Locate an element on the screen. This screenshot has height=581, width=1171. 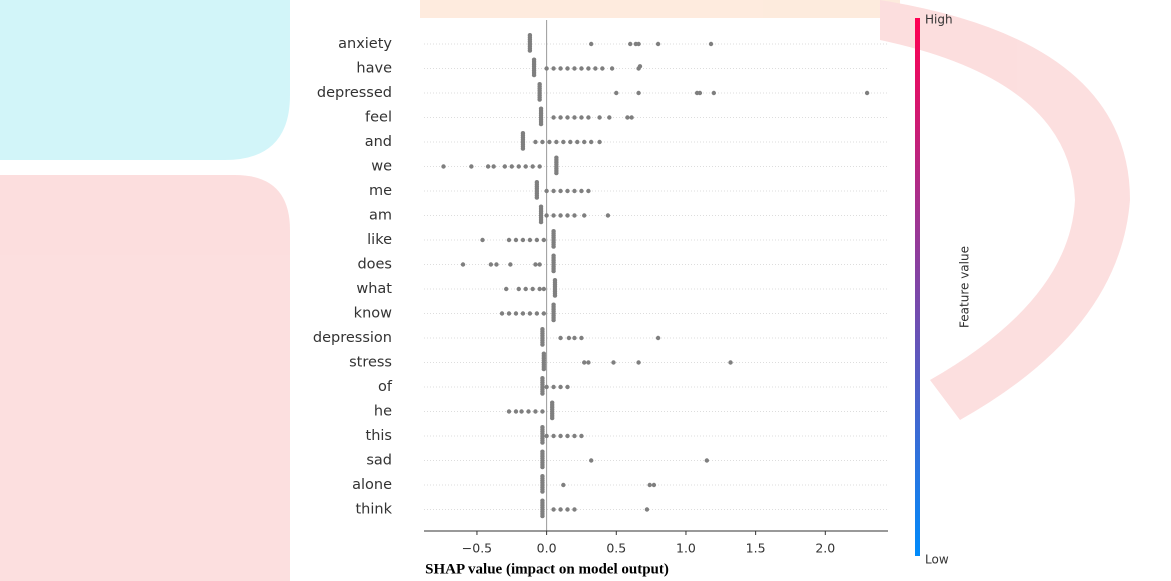
y-tick-label: stress is located at coordinates (370, 363).